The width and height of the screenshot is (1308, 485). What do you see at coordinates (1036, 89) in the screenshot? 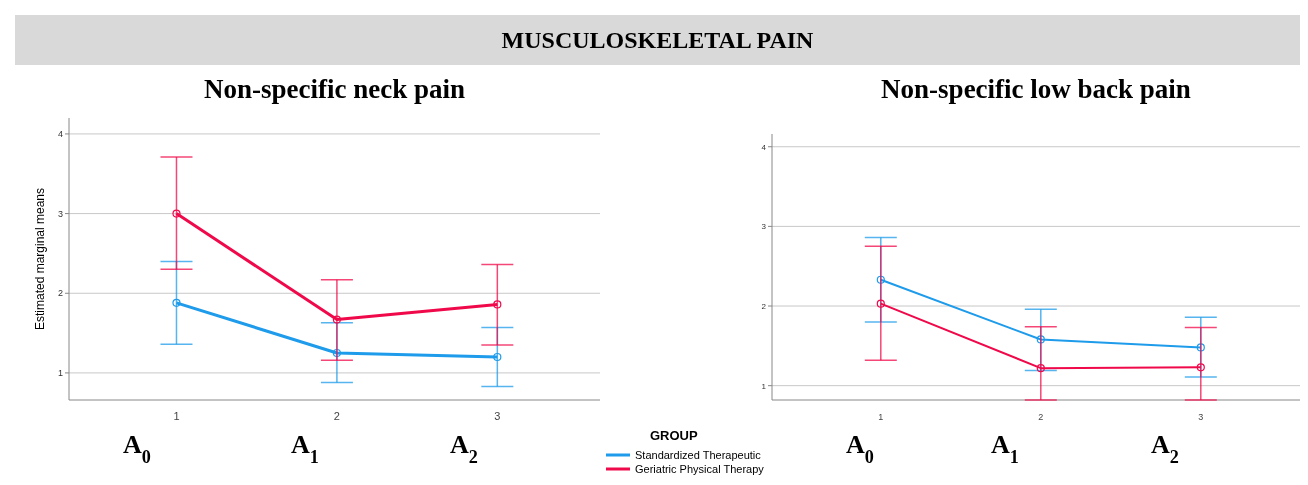
I see `chart-title: Non-specific low back pain` at bounding box center [1036, 89].